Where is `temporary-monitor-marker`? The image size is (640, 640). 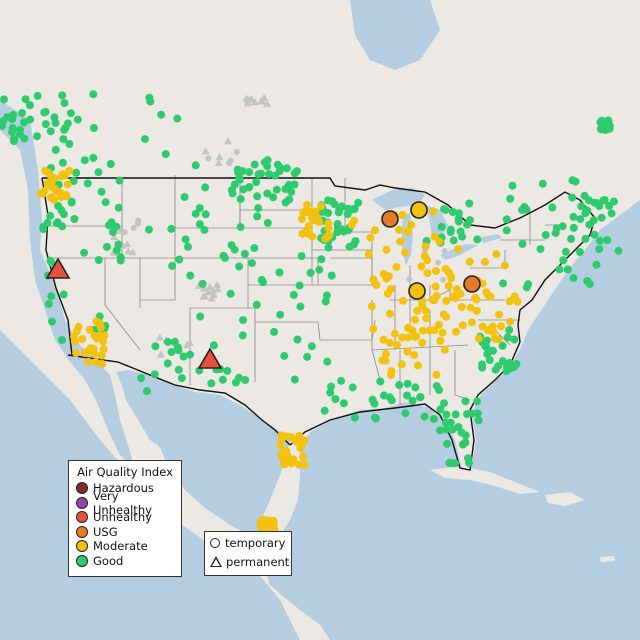
temporary-monitor-marker is located at coordinates (390, 219).